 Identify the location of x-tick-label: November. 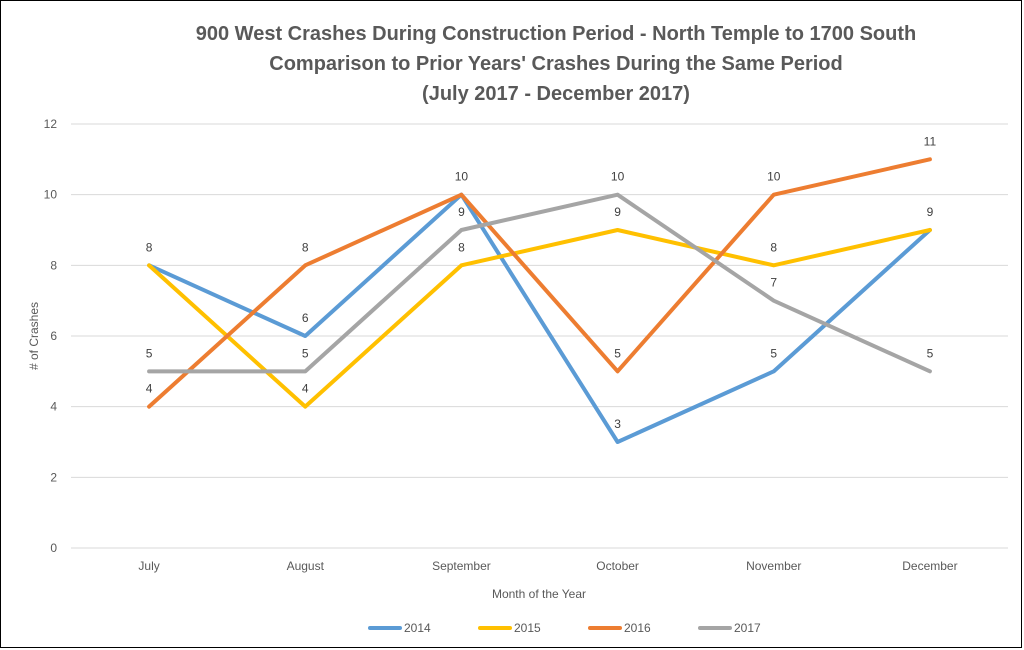
(773, 566).